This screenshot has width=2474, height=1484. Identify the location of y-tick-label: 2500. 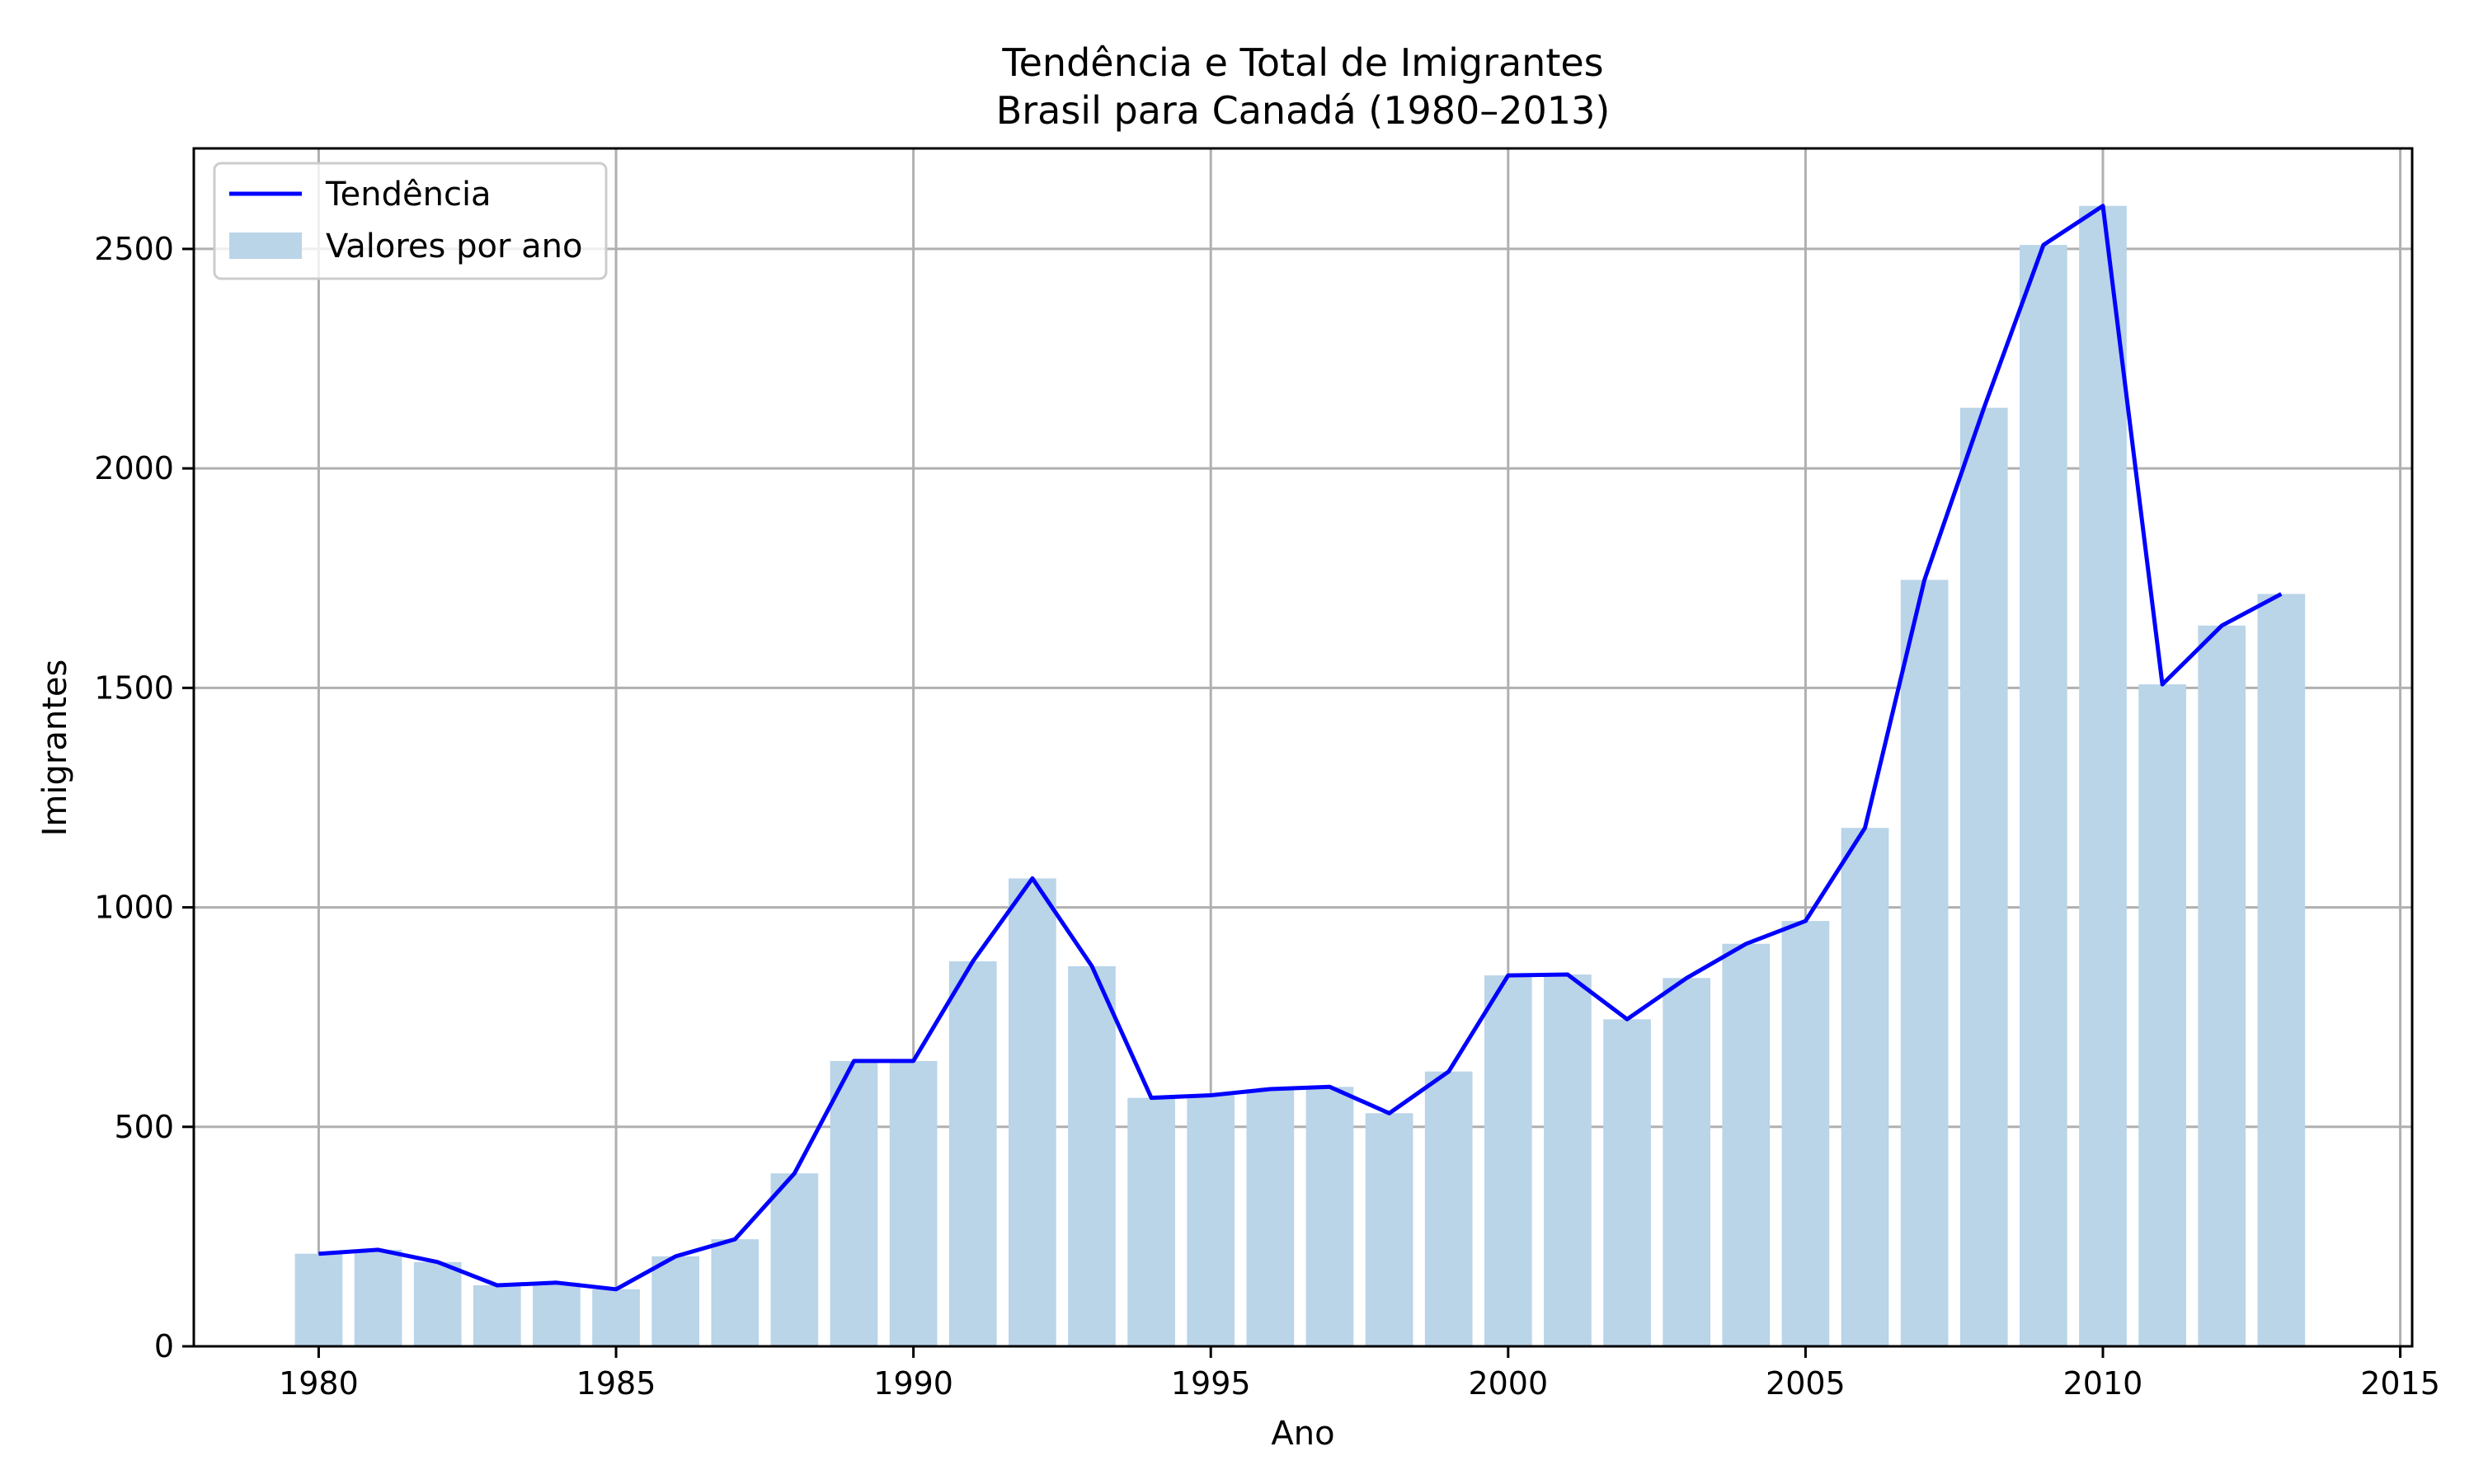
(134, 249).